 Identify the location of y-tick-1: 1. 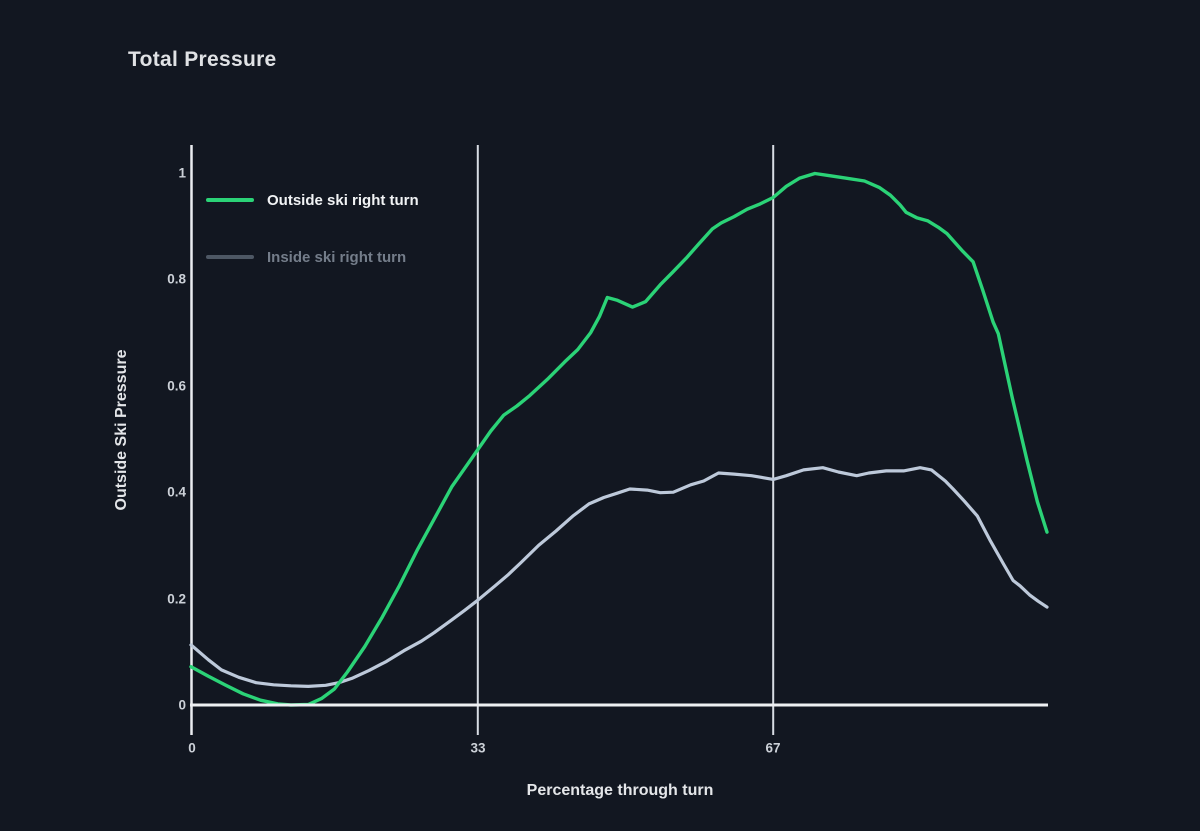
(182, 173).